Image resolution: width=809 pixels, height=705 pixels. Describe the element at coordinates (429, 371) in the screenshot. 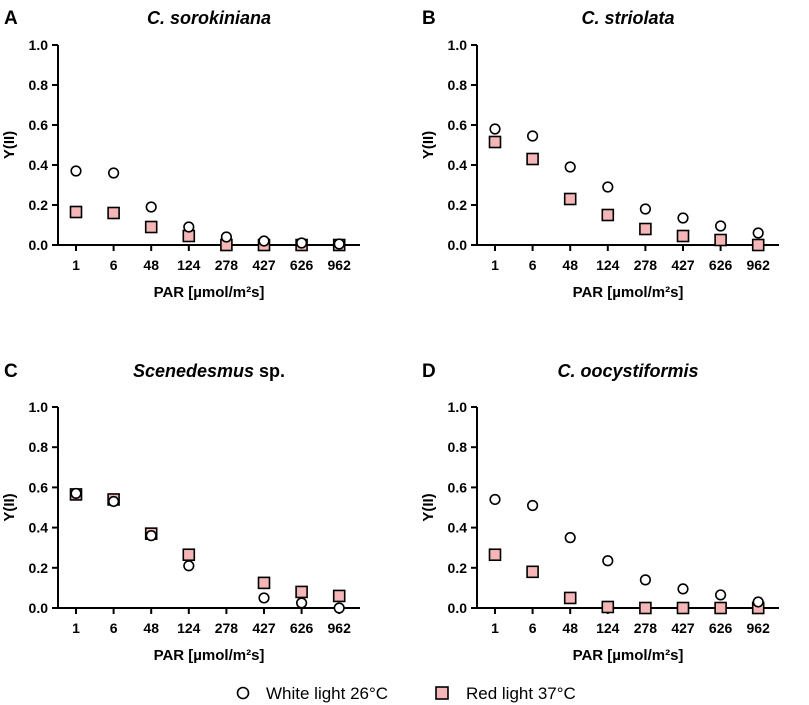

I see `panel-letter: D` at that location.